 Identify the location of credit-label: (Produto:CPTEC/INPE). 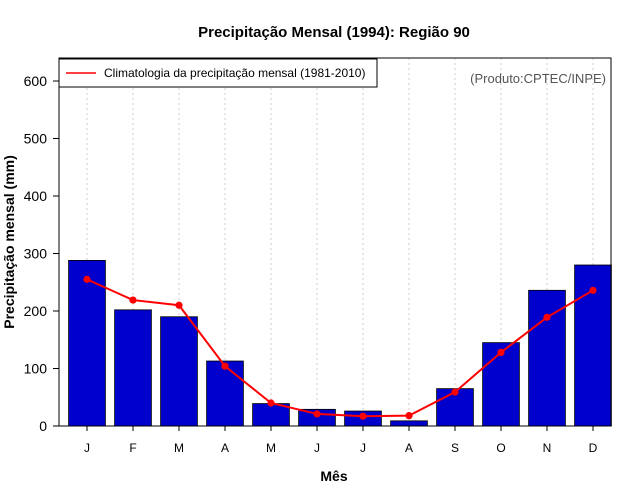
(538, 78).